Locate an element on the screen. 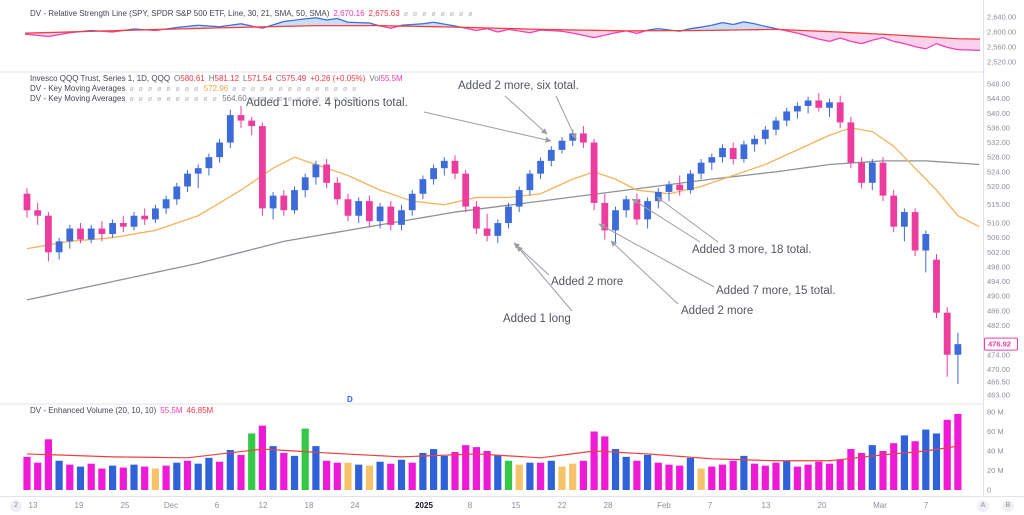 This screenshot has height=515, width=1024. annotation-text: Added 3 more, 18 total. is located at coordinates (752, 250).